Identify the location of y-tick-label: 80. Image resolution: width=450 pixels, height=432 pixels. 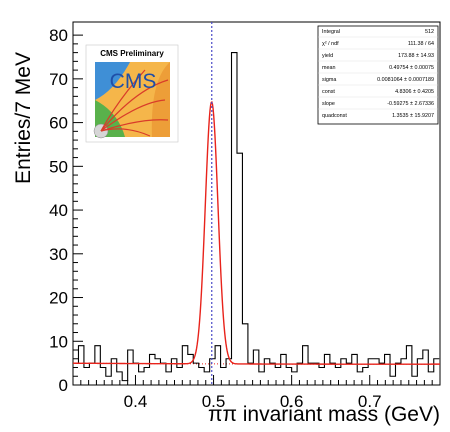
(58, 35).